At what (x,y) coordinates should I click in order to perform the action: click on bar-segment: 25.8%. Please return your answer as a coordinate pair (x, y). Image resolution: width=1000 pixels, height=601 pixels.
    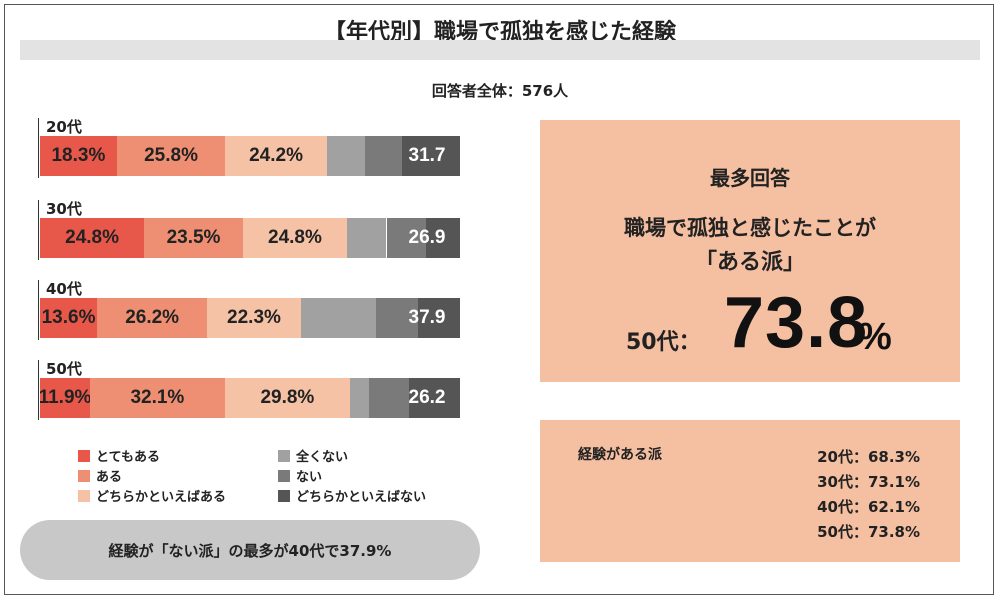
    Looking at the image, I should click on (171, 156).